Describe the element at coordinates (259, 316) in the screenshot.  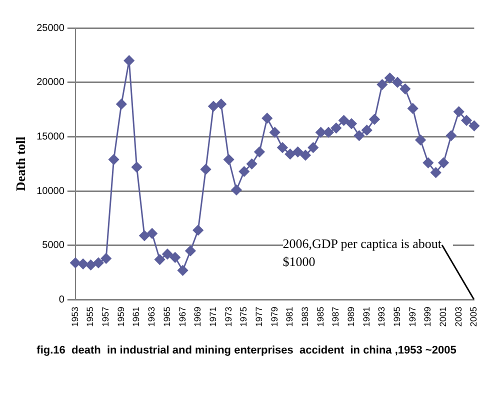
I see `x-tick-label: 1977` at that location.